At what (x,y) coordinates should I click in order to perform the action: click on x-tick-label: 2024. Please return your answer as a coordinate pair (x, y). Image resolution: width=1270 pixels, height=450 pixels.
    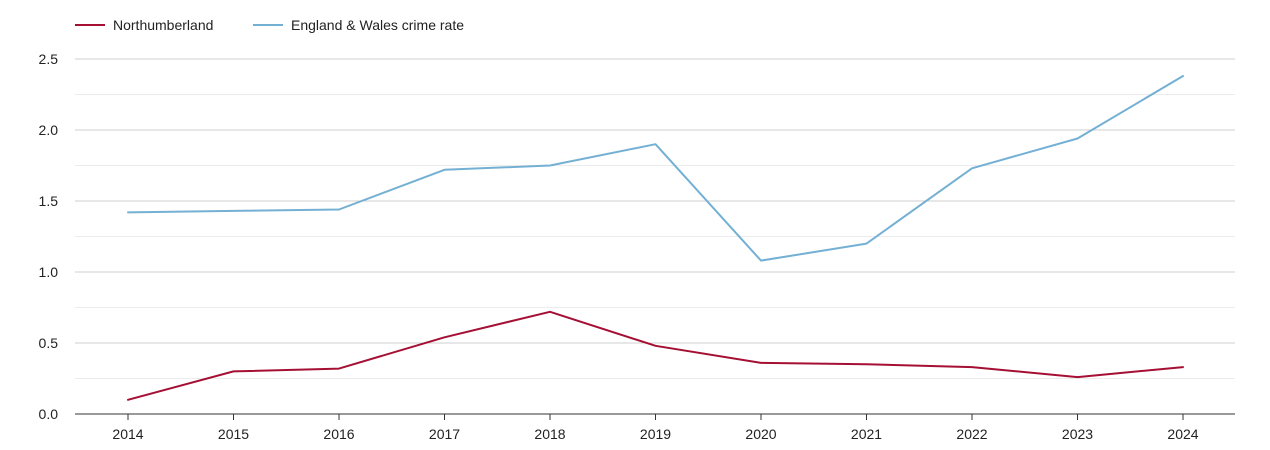
    Looking at the image, I should click on (1182, 434).